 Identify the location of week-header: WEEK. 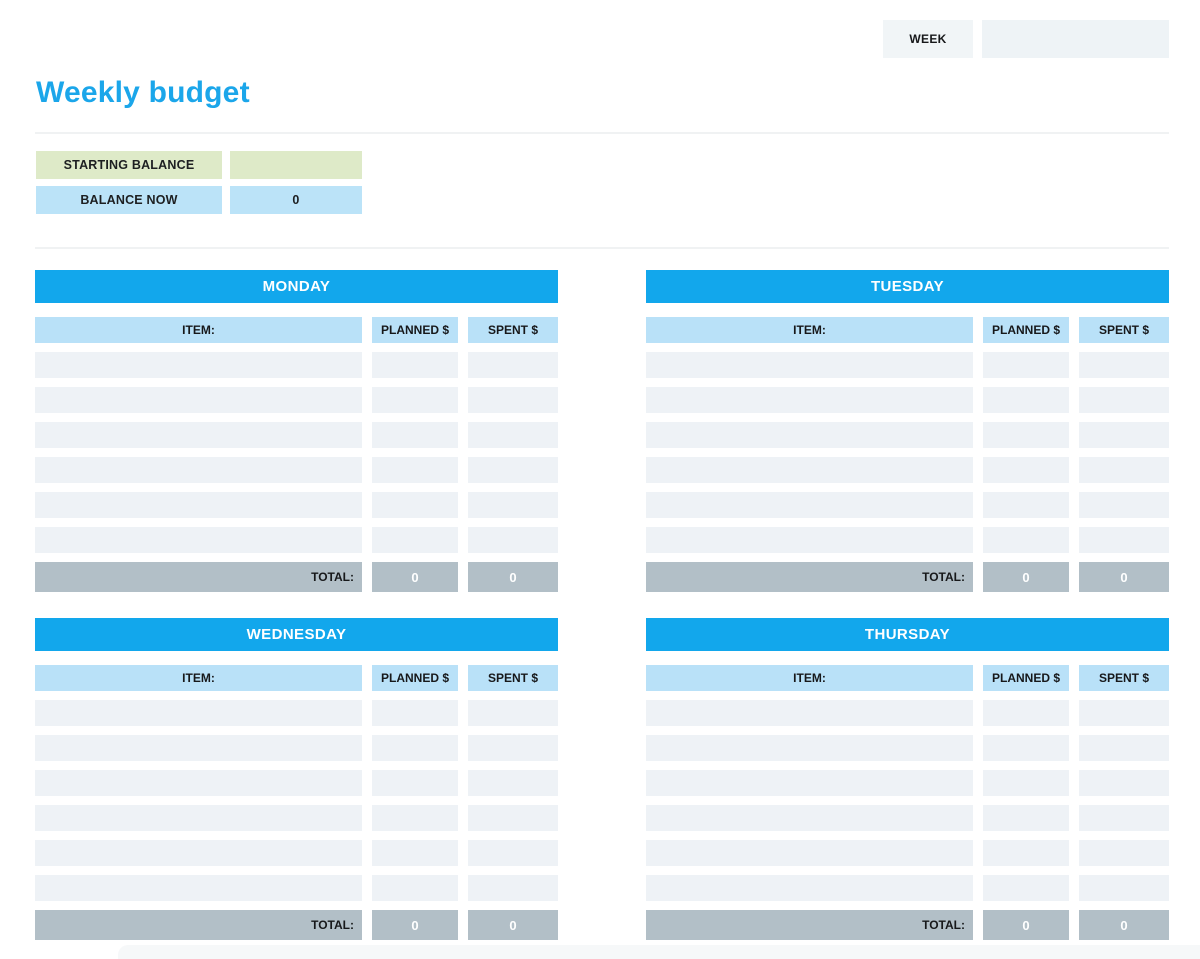
(1026, 39).